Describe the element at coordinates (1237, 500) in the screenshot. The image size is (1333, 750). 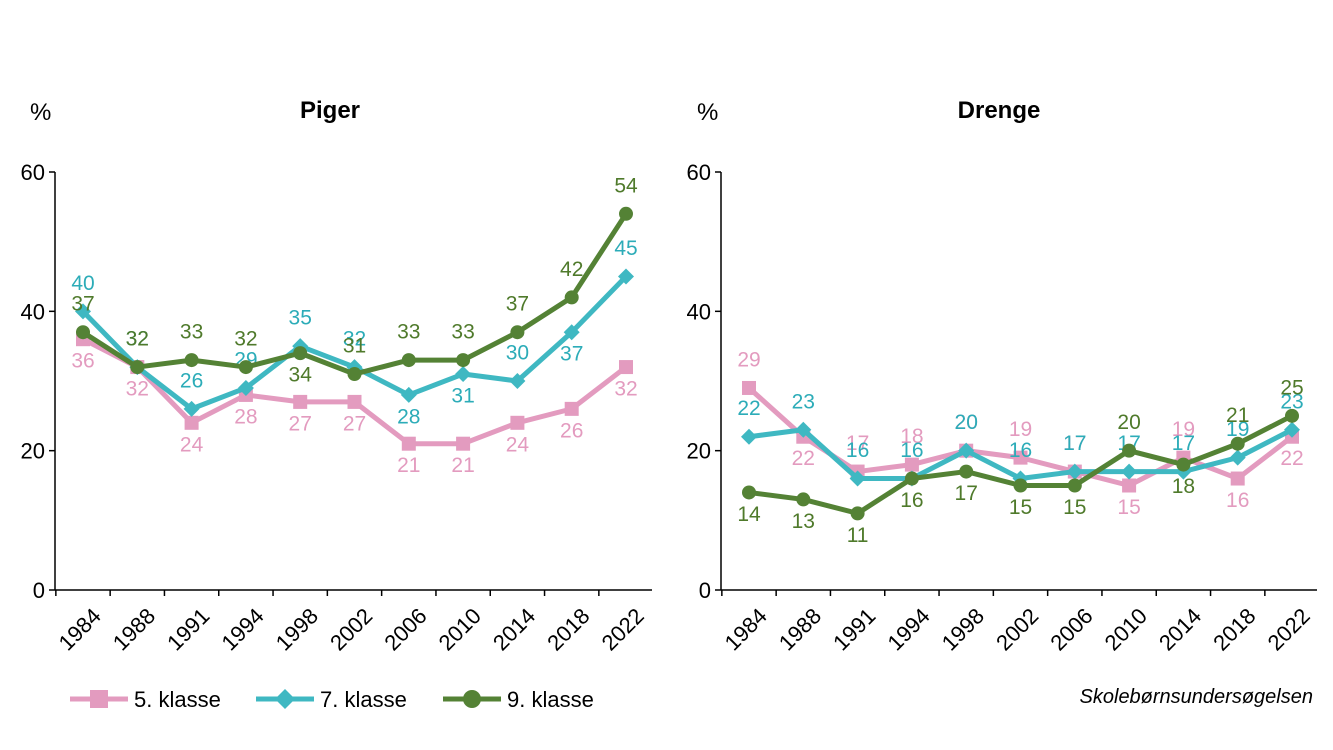
I see `drenge-series-5-klasse-label: 16` at that location.